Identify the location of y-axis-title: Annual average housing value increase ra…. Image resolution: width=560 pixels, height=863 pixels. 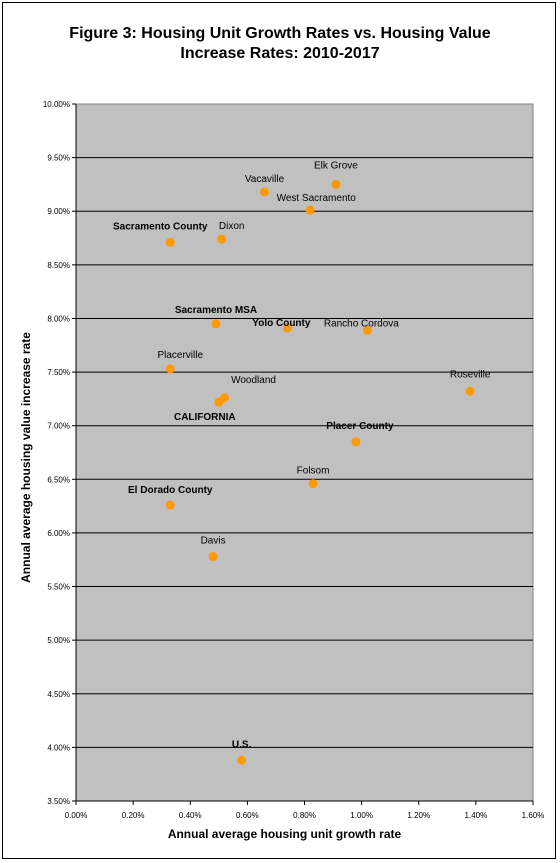
(26, 457).